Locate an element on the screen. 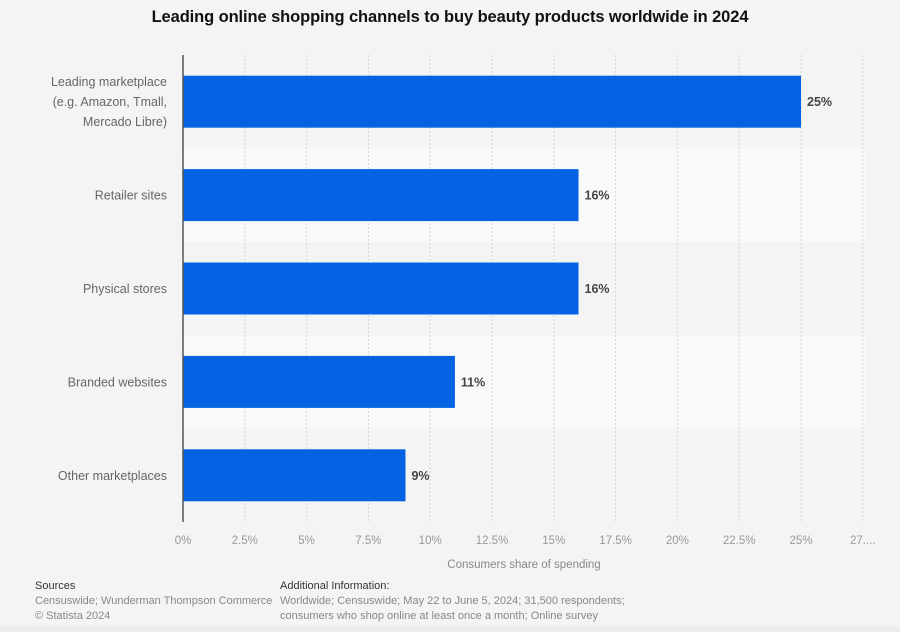 The width and height of the screenshot is (900, 632). category-label: Branded websites is located at coordinates (117, 382).